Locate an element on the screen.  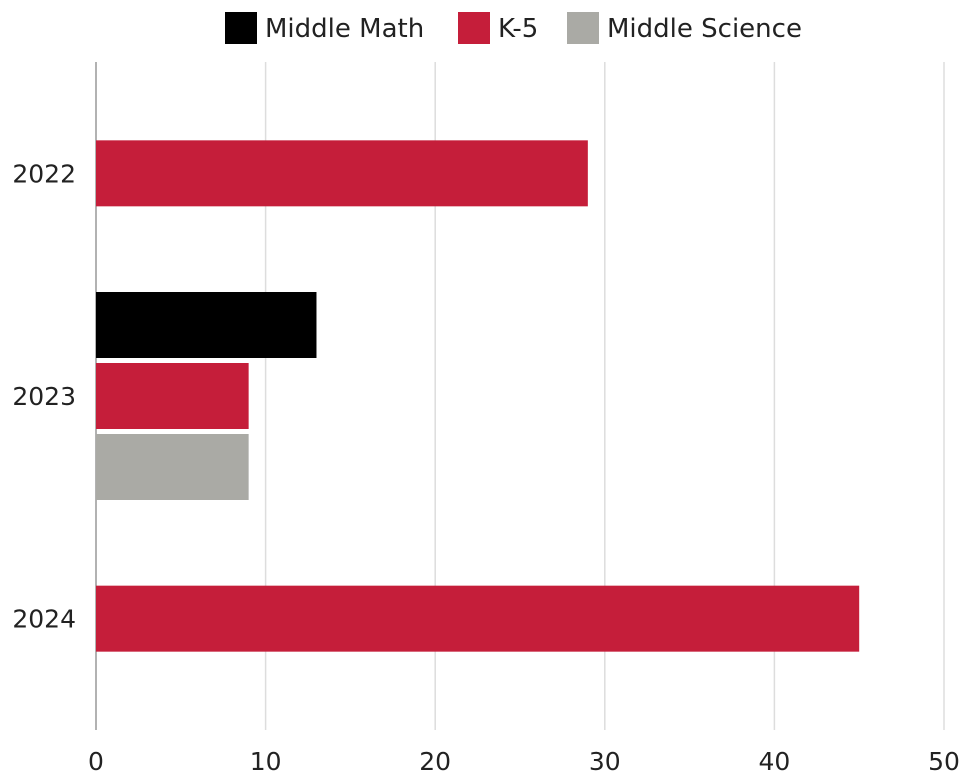
legend-label-k-5: K-5 is located at coordinates (518, 29).